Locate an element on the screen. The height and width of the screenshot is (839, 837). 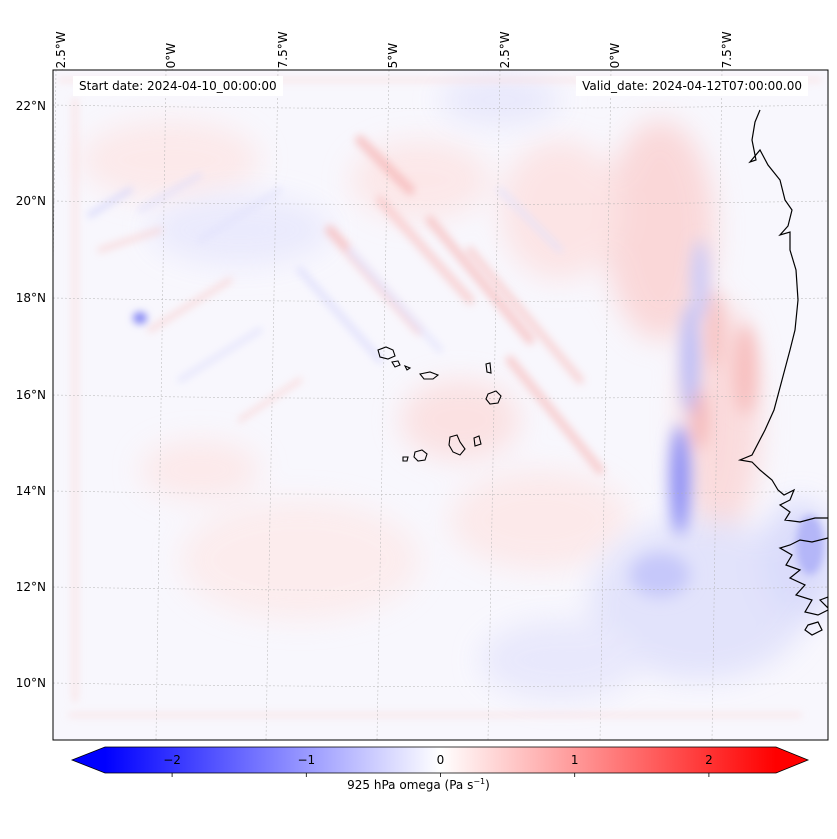
lat-label: 16°N is located at coordinates (30, 395).